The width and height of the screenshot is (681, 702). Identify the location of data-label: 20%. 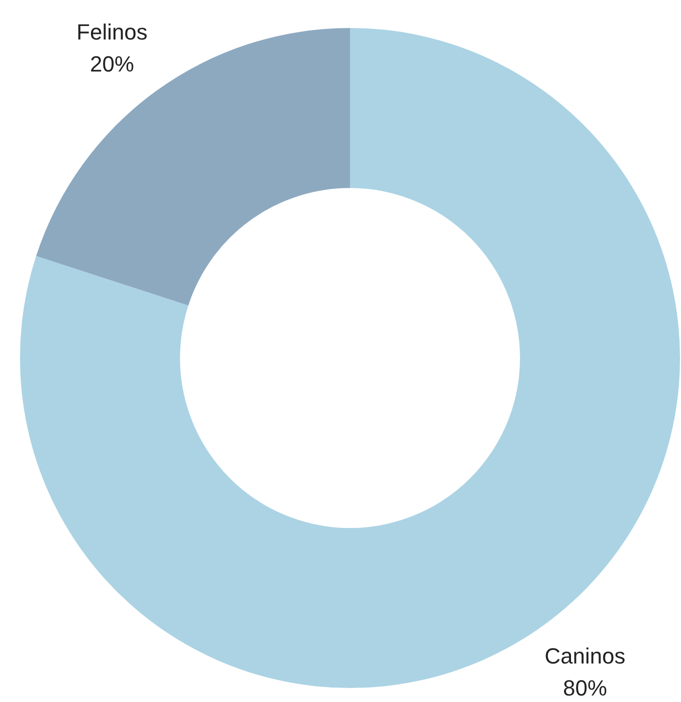
(112, 64).